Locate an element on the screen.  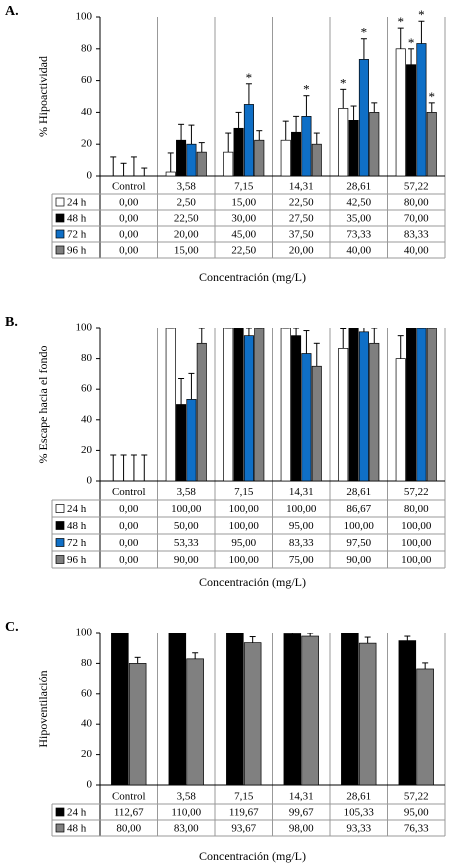
table-value: 76,33 is located at coordinates (416, 829).